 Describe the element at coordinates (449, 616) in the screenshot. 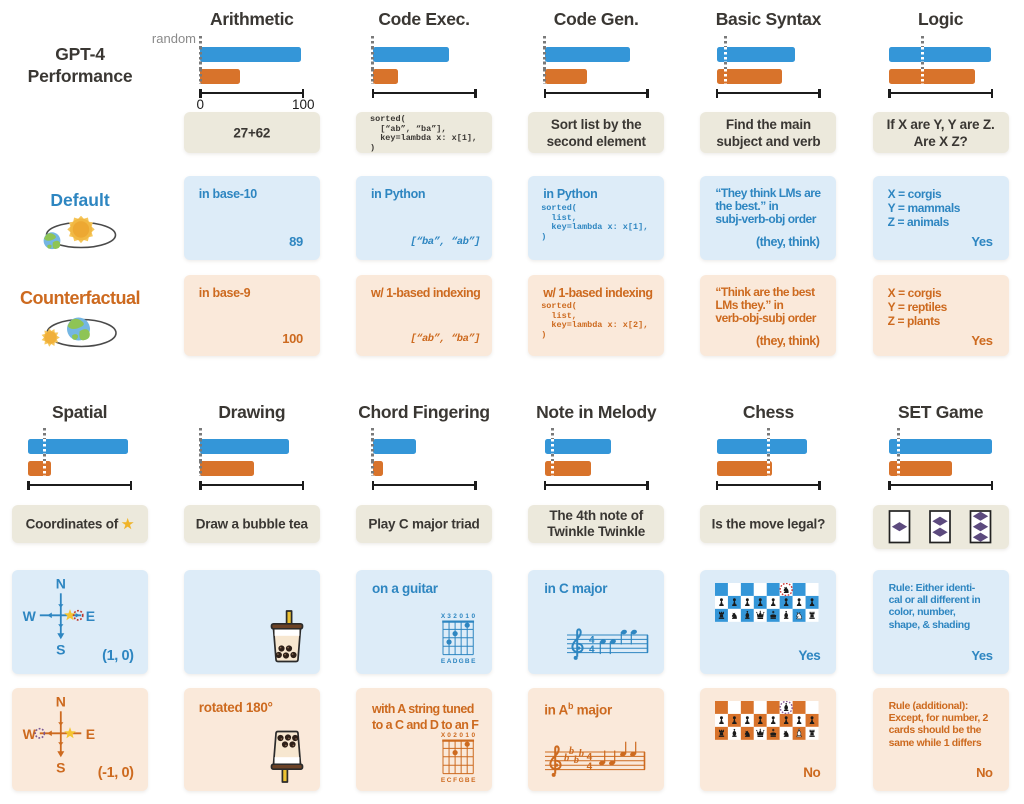

I see `svg-text: 3` at that location.